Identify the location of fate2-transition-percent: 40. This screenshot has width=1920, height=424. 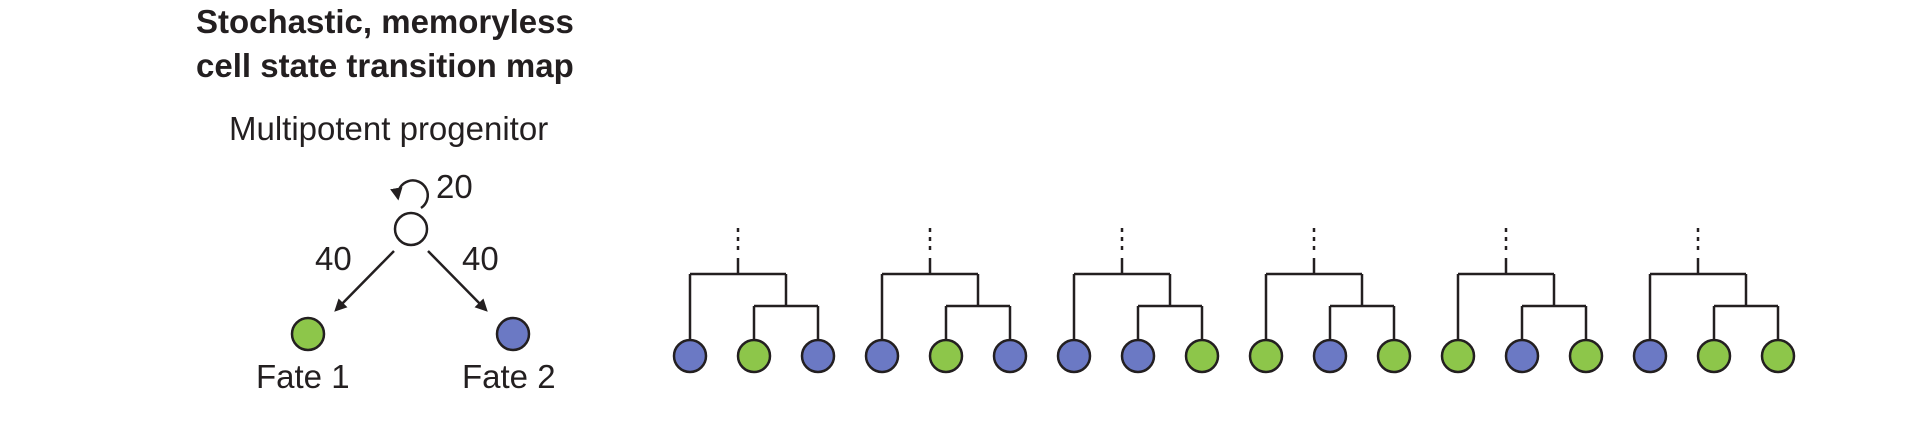
(480, 258).